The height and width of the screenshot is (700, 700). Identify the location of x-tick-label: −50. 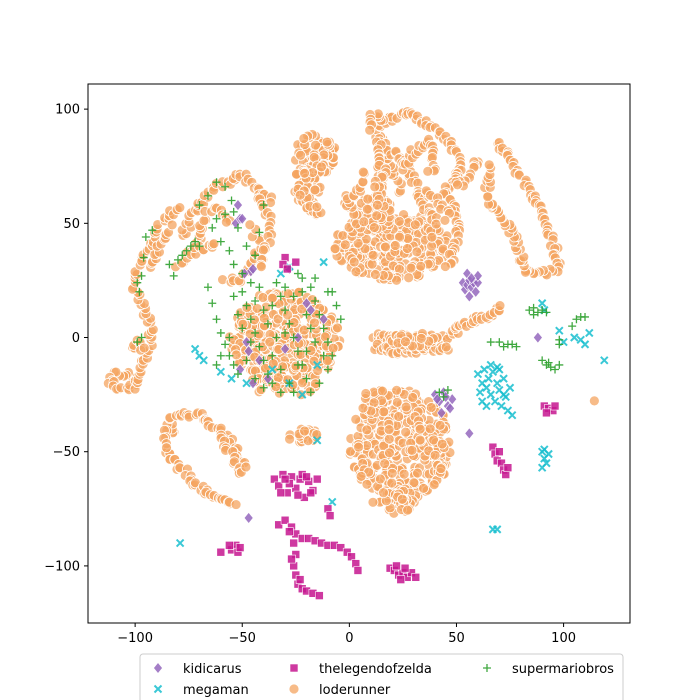
(242, 638).